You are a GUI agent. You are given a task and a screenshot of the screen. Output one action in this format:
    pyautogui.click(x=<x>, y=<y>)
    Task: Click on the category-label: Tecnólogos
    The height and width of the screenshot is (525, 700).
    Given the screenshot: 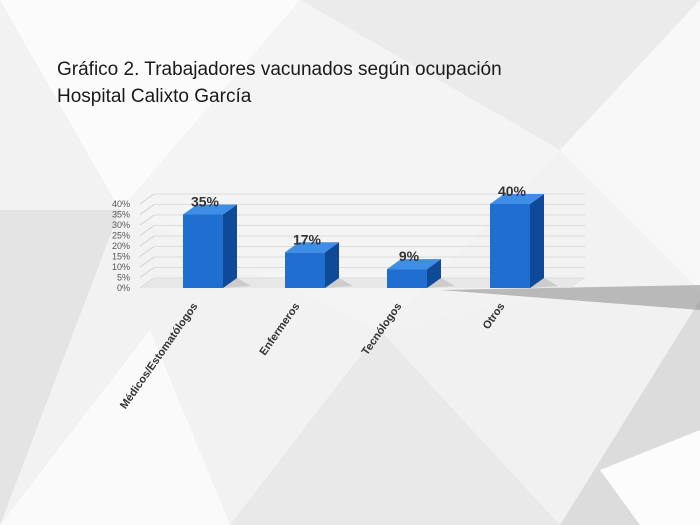 What is the action you would take?
    pyautogui.click(x=382, y=329)
    